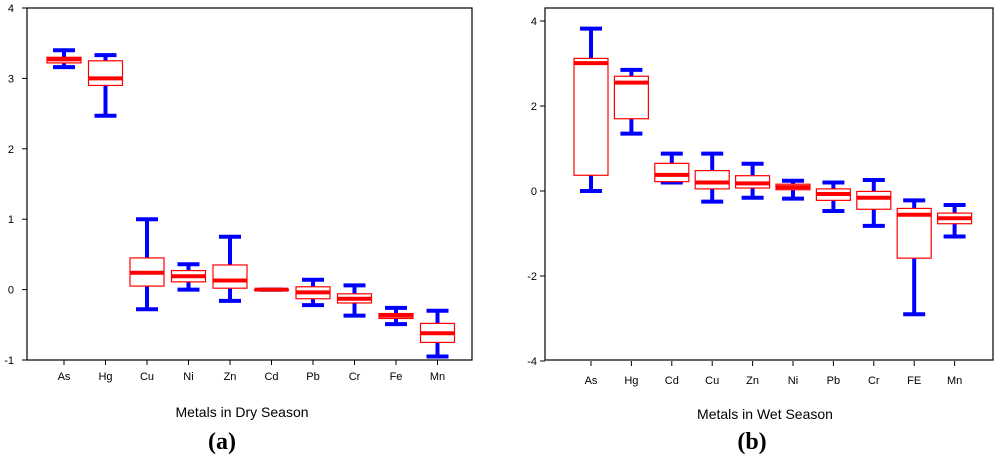  Describe the element at coordinates (64, 377) in the screenshot. I see `panel-a-category-label: As` at that location.